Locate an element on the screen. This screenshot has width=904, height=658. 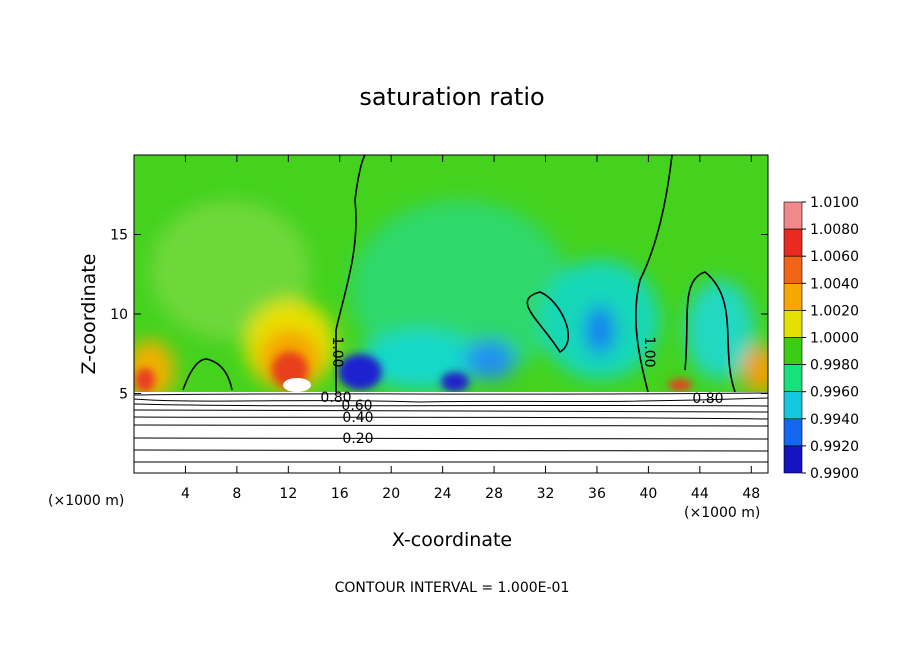
y-tick-label: 10 is located at coordinates (119, 315).